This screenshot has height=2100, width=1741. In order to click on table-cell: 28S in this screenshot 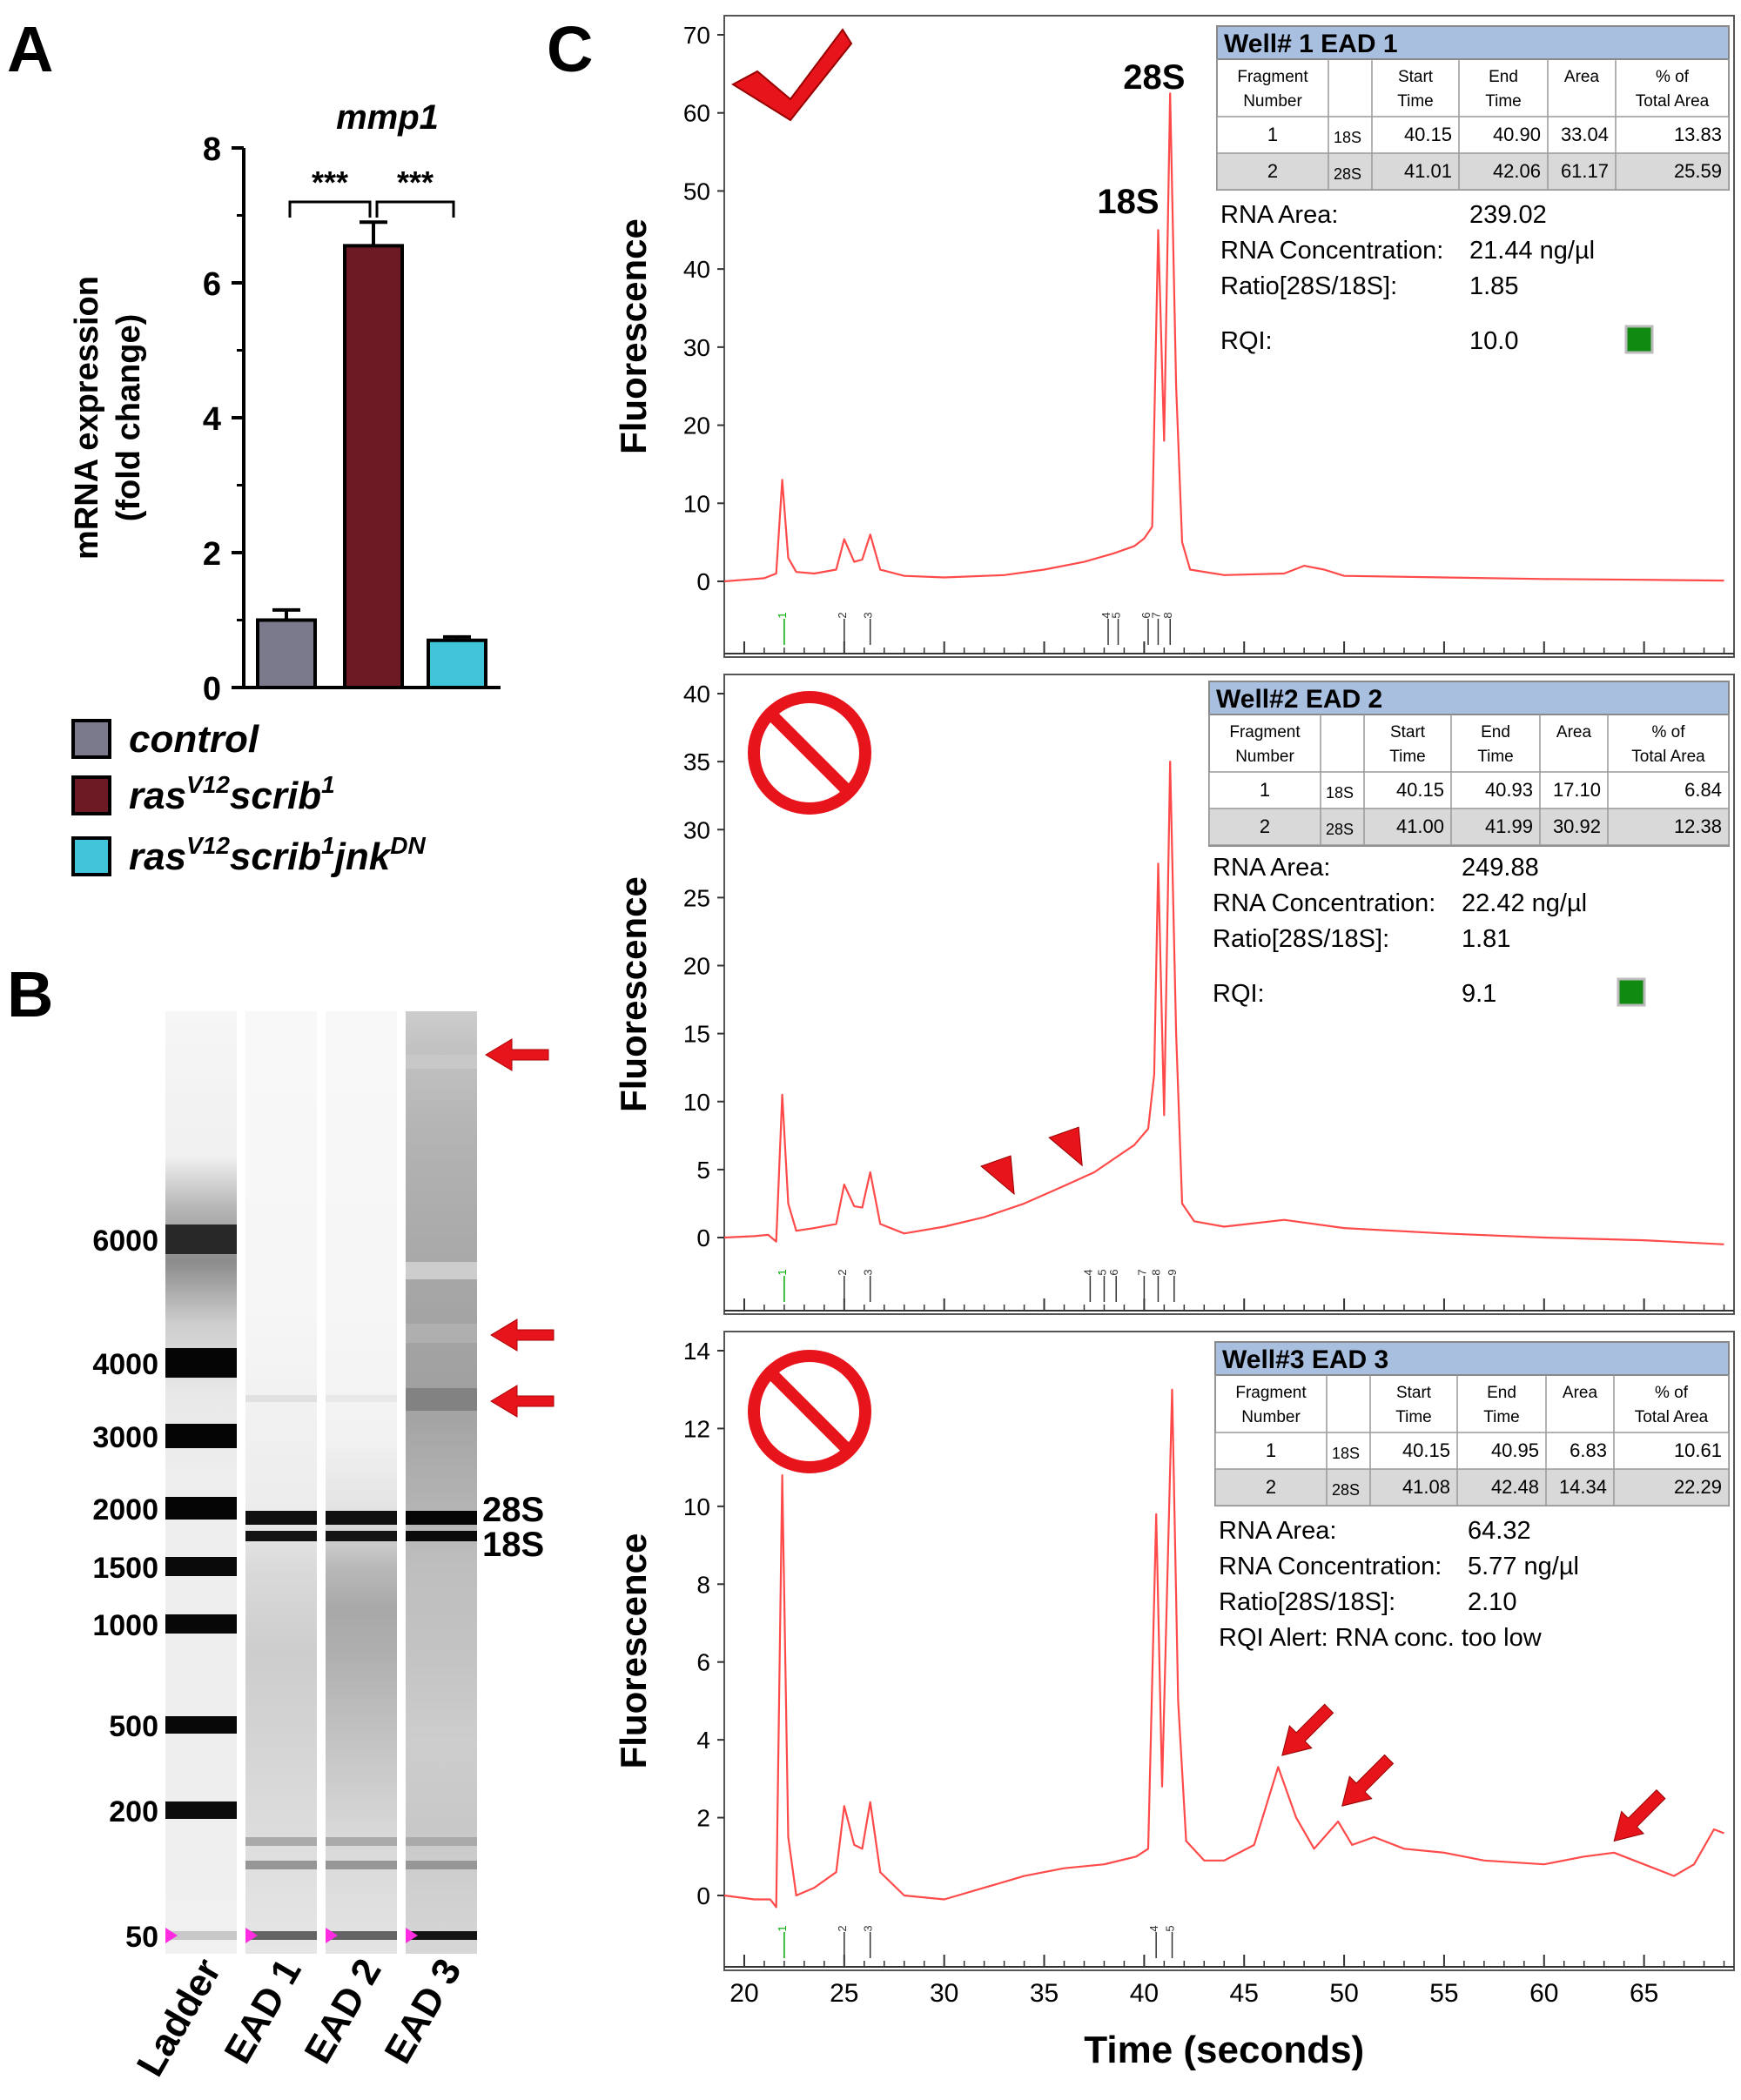, I will do `click(1346, 1490)`.